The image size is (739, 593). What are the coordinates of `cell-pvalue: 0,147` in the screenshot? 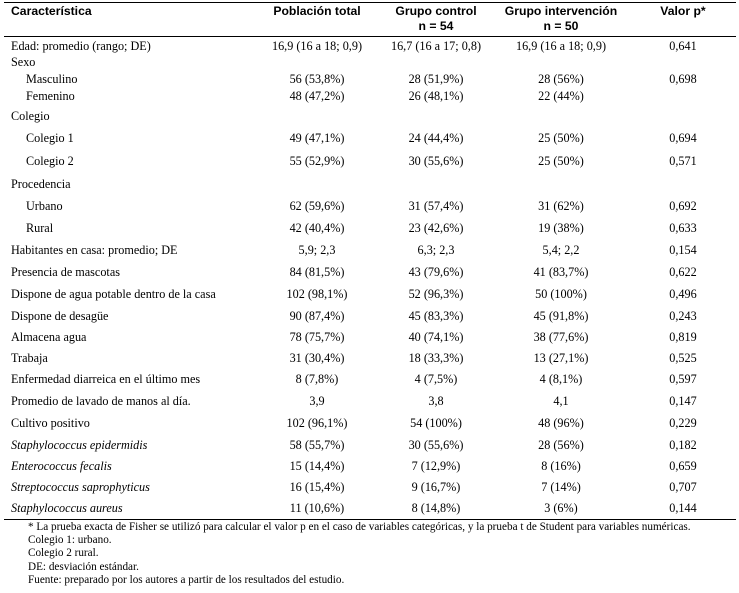 It's located at (683, 401).